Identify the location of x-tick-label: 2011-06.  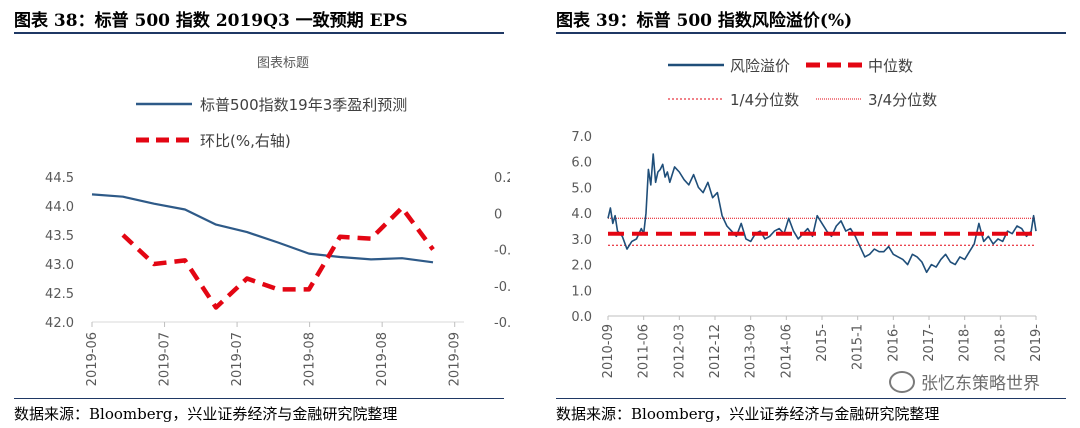
(644, 351).